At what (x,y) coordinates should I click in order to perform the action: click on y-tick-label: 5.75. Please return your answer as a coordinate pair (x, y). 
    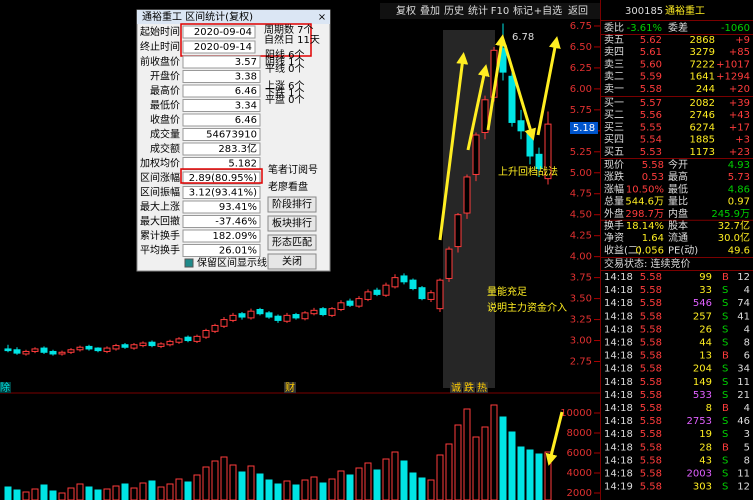
    Looking at the image, I should click on (581, 110).